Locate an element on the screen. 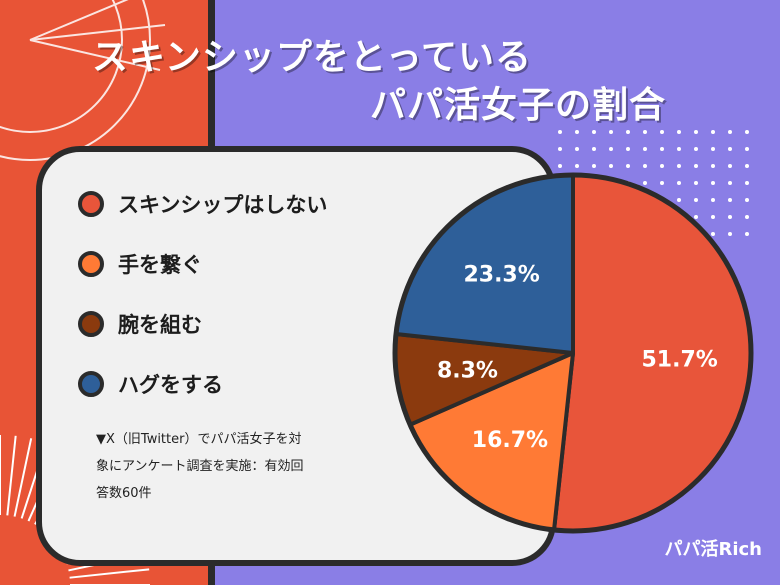  circle-lines-decoration is located at coordinates (83, 80).